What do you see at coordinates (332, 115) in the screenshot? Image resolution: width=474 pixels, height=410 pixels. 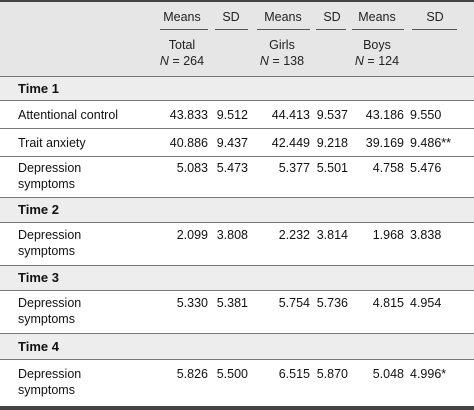 I see `cell-value: 9.537` at bounding box center [332, 115].